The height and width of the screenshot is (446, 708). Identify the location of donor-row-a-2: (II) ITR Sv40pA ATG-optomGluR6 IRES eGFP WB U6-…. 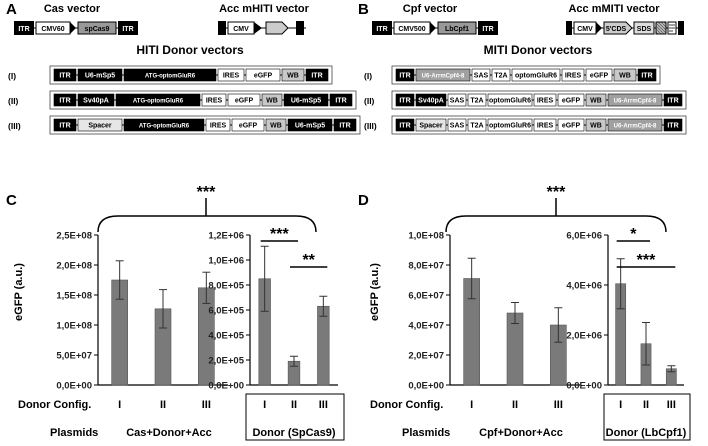
(182, 100).